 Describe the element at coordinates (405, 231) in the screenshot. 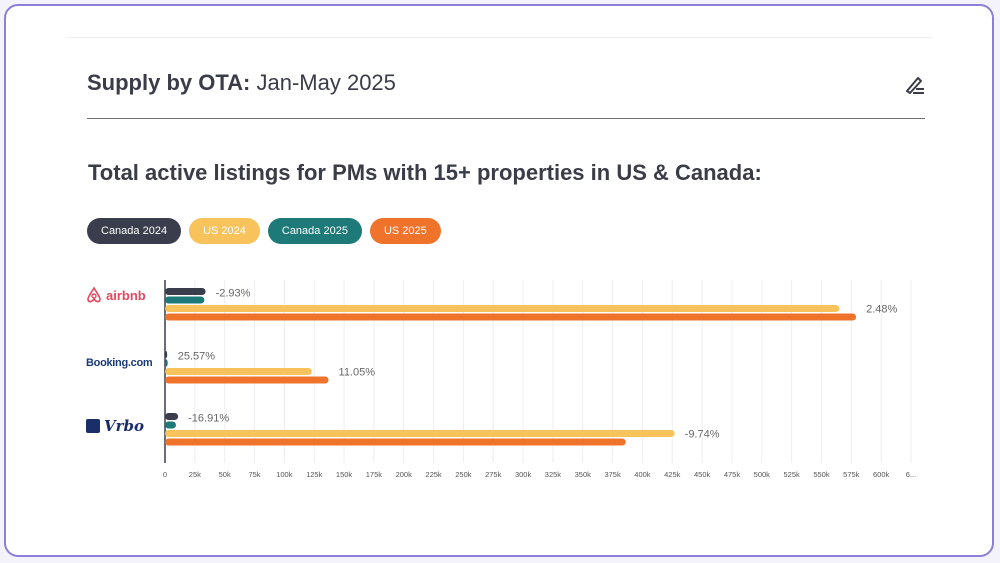

I see `legend-us-2025: US 2025` at that location.